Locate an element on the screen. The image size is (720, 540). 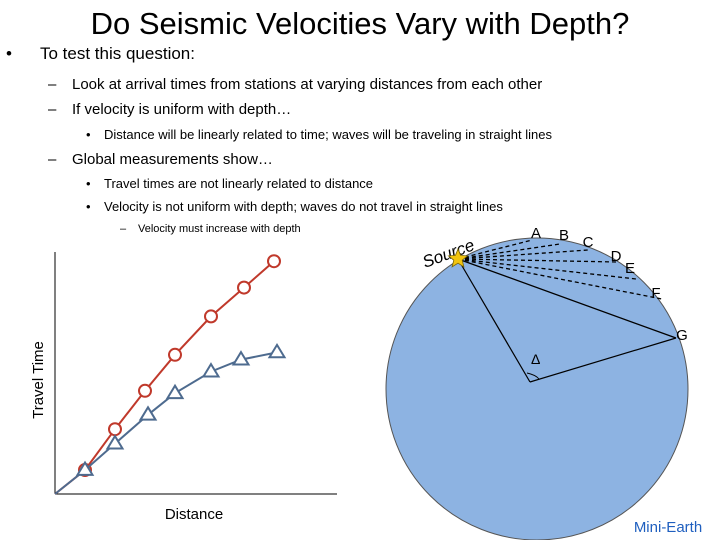
station-label-e: E is located at coordinates (630, 268).